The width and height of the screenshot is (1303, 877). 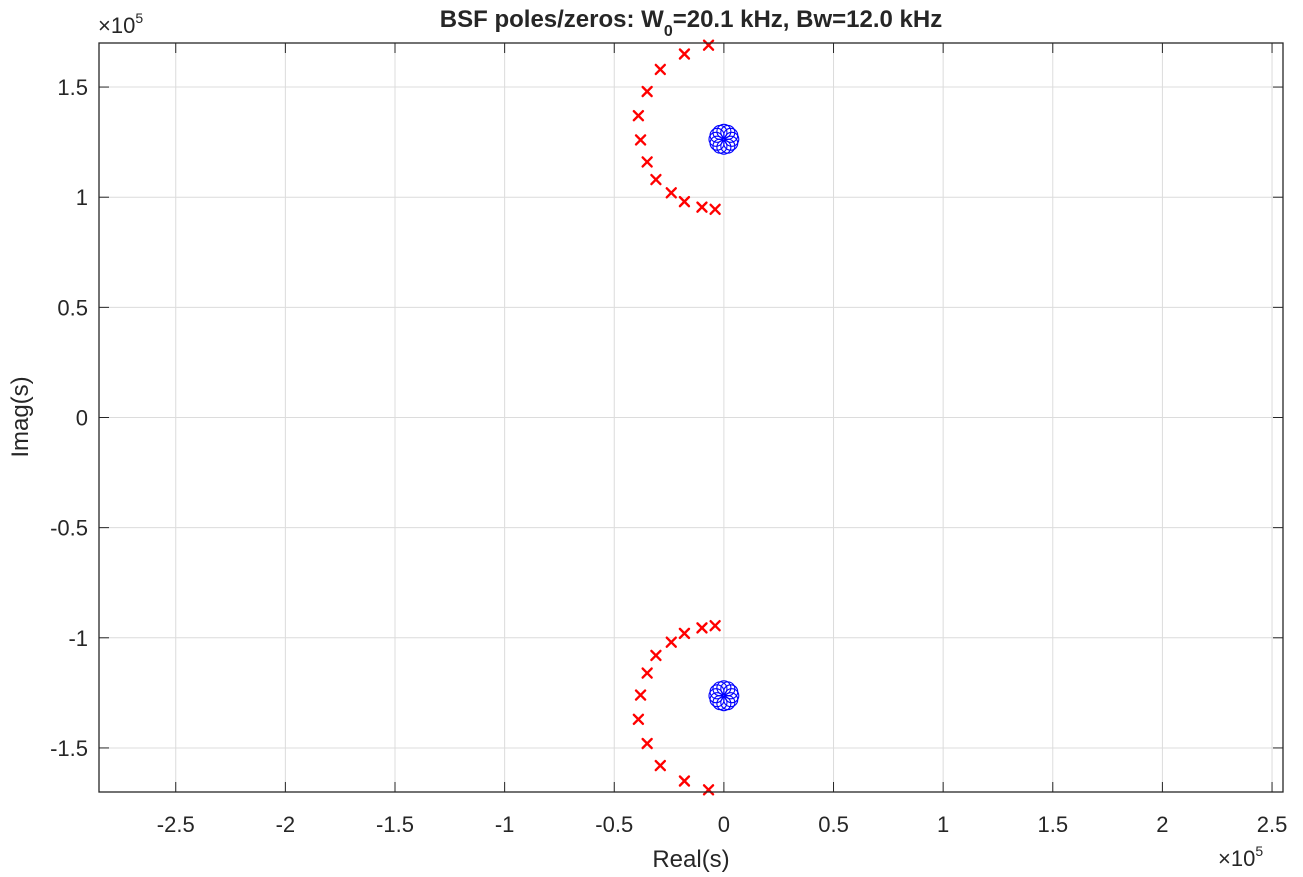 What do you see at coordinates (69, 748) in the screenshot?
I see `y-tick-label: -1.5` at bounding box center [69, 748].